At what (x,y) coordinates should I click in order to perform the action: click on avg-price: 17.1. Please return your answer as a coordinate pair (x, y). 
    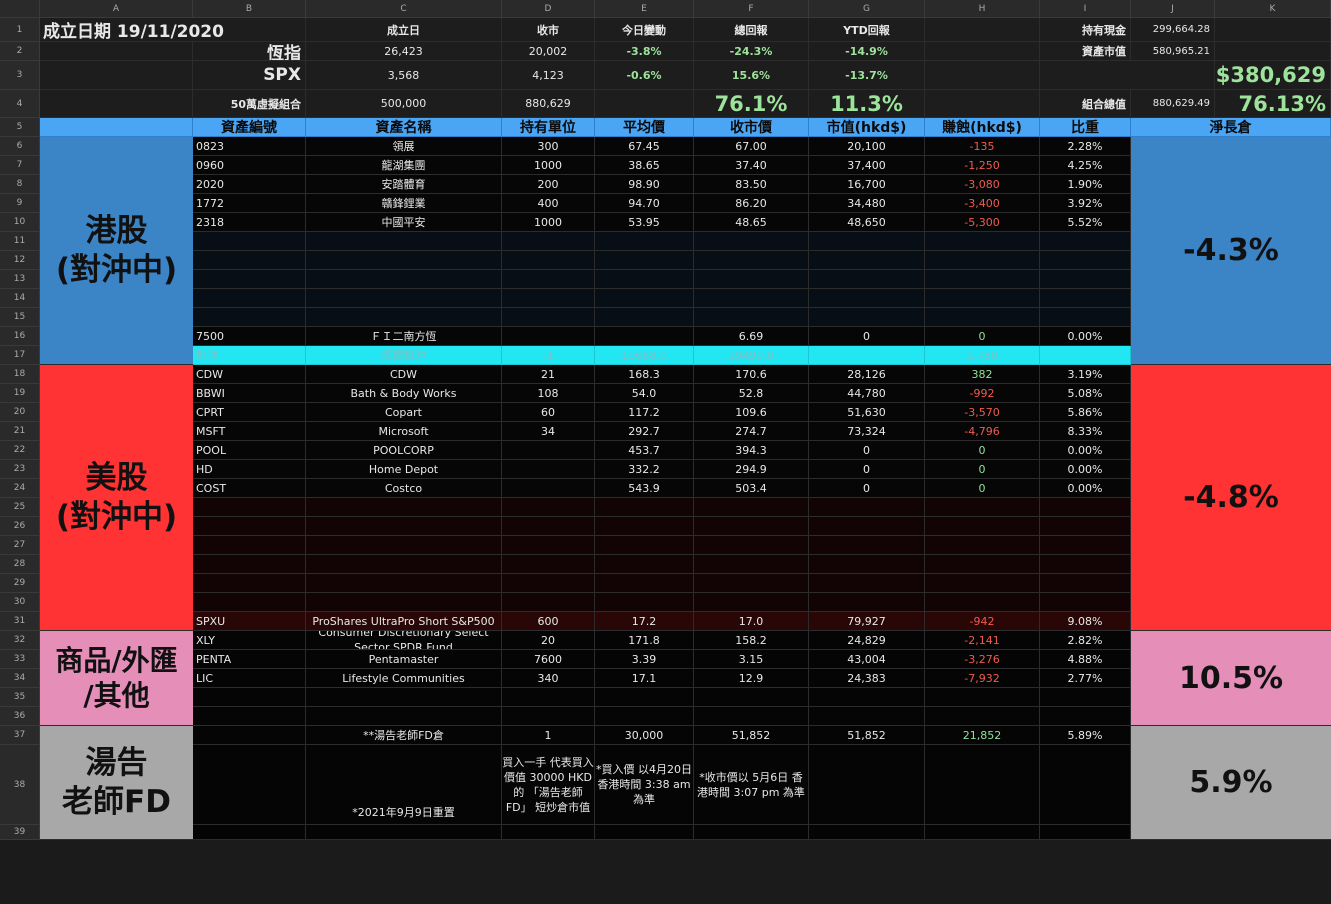
    Looking at the image, I should click on (644, 678).